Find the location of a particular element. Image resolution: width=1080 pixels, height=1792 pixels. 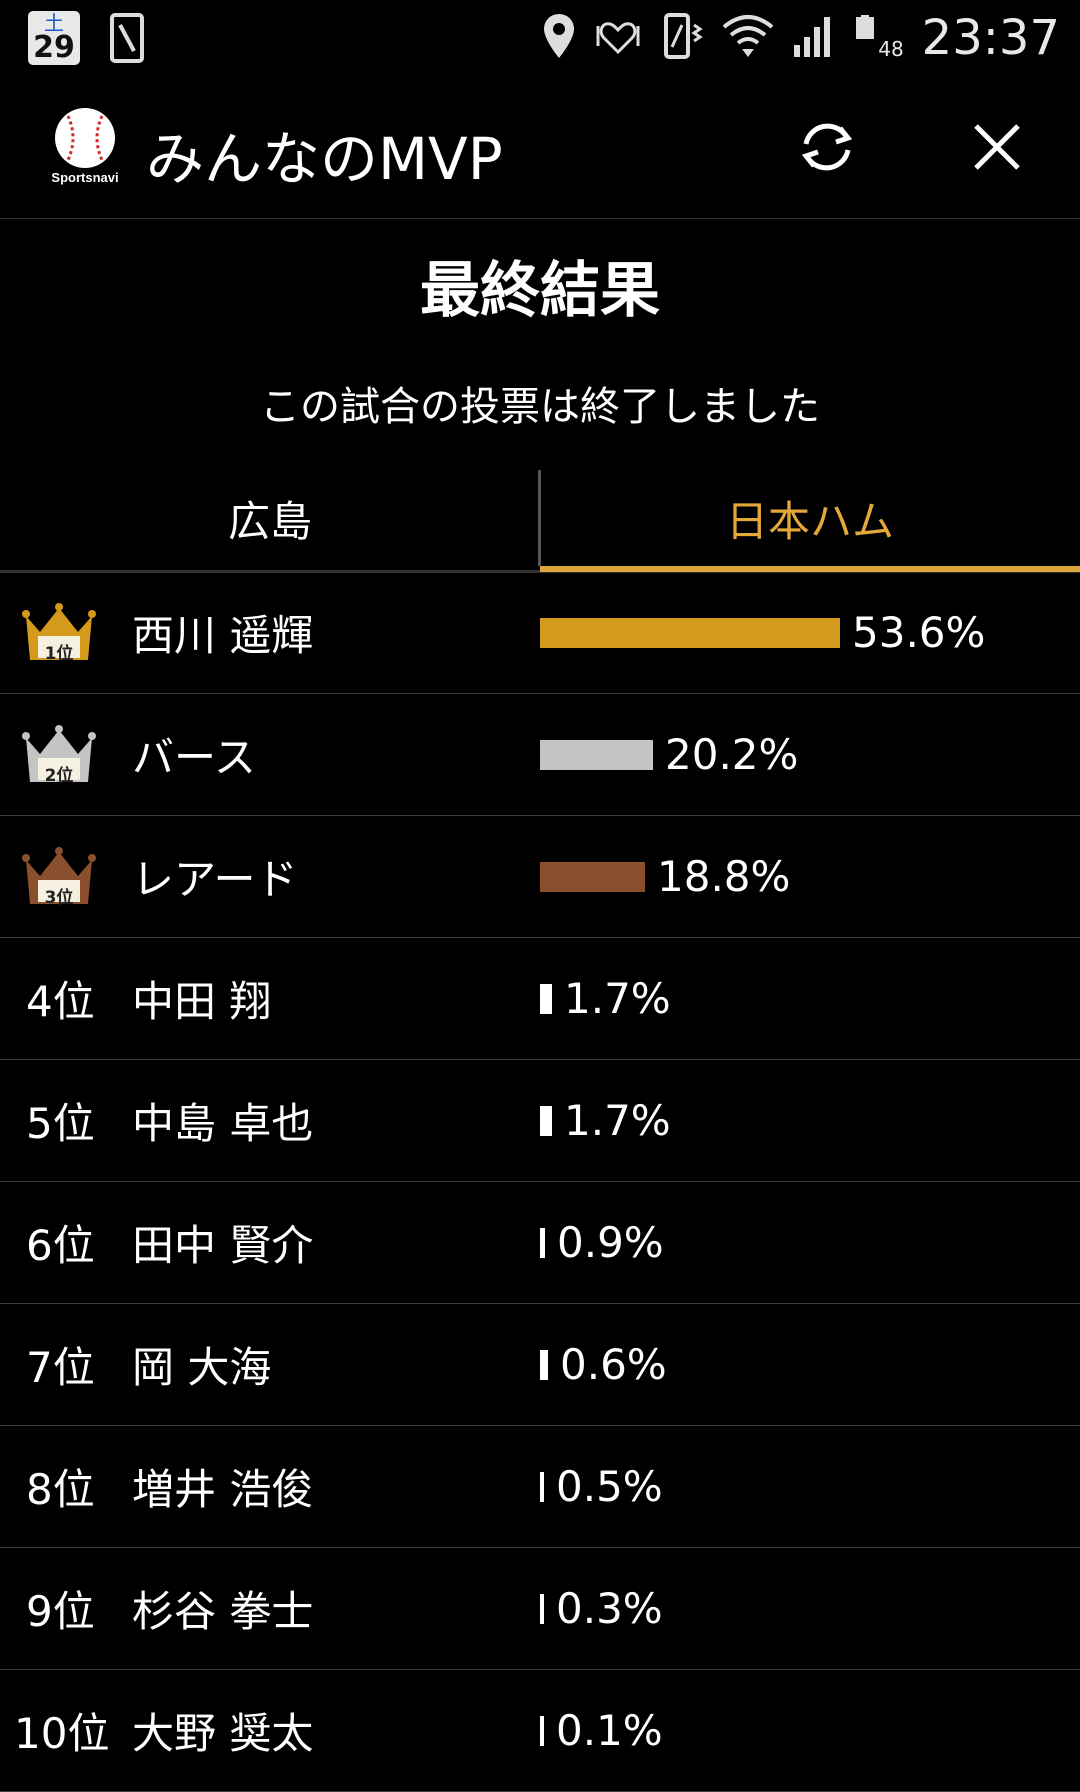

calendar-day: 土 is located at coordinates (54, 23).